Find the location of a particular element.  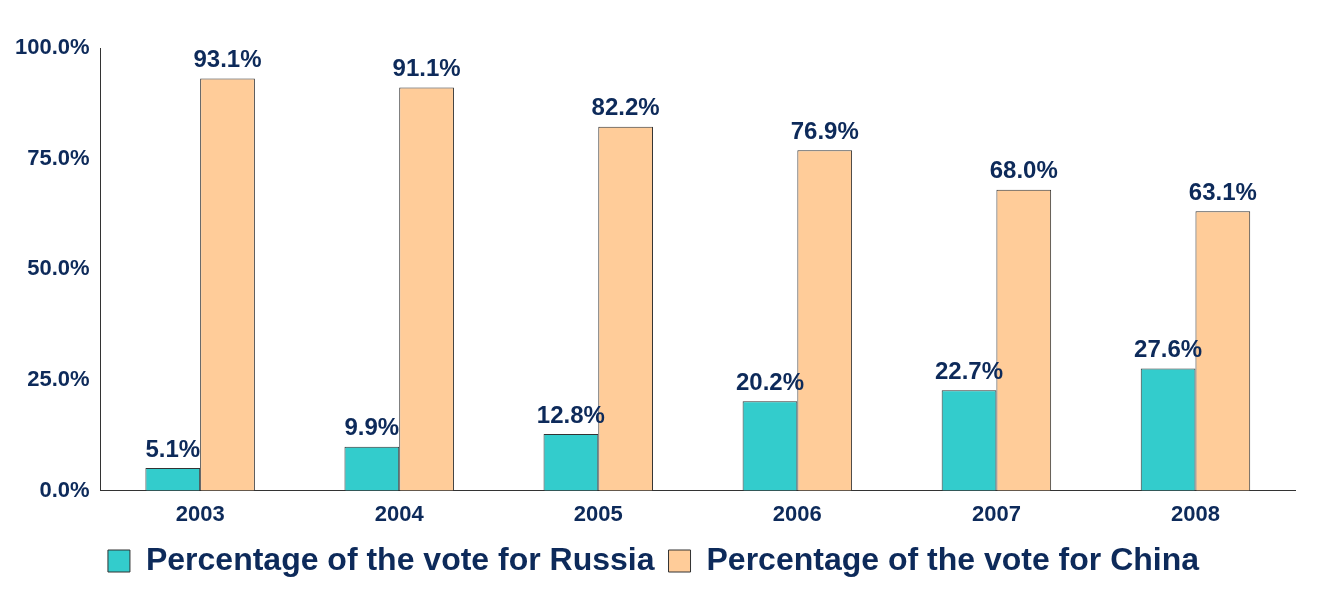

data-label: 76.9% is located at coordinates (824, 130).